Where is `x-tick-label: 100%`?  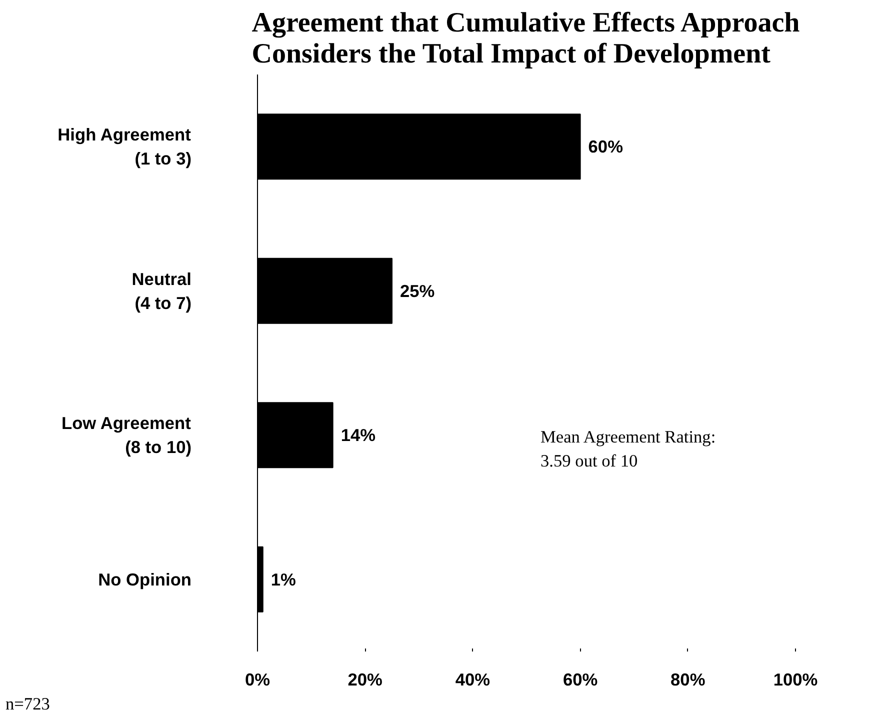
x-tick-label: 100% is located at coordinates (795, 680).